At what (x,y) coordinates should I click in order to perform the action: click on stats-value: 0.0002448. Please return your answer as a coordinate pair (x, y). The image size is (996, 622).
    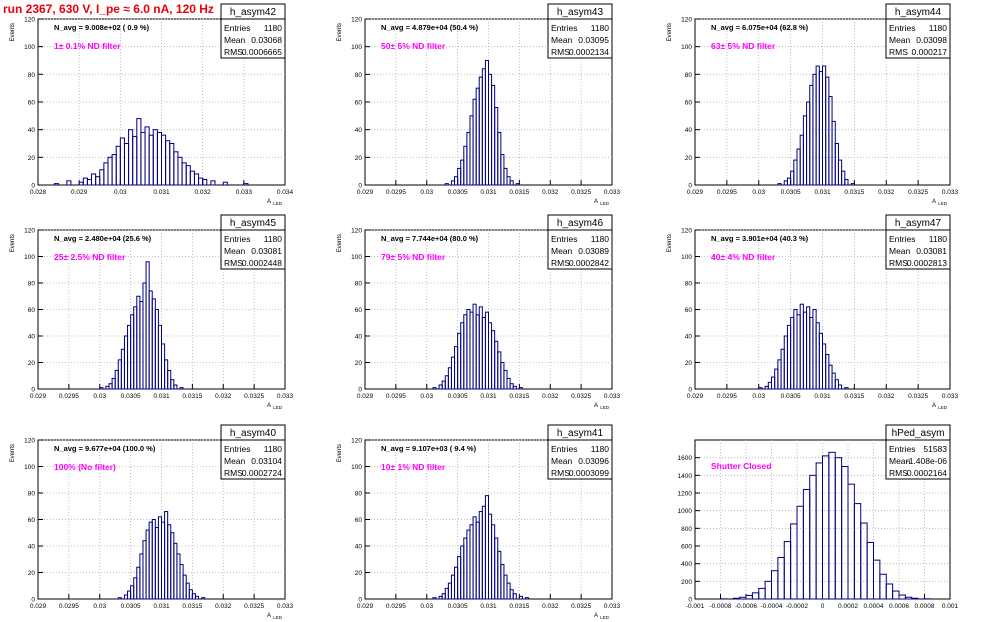
    Looking at the image, I should click on (262, 263).